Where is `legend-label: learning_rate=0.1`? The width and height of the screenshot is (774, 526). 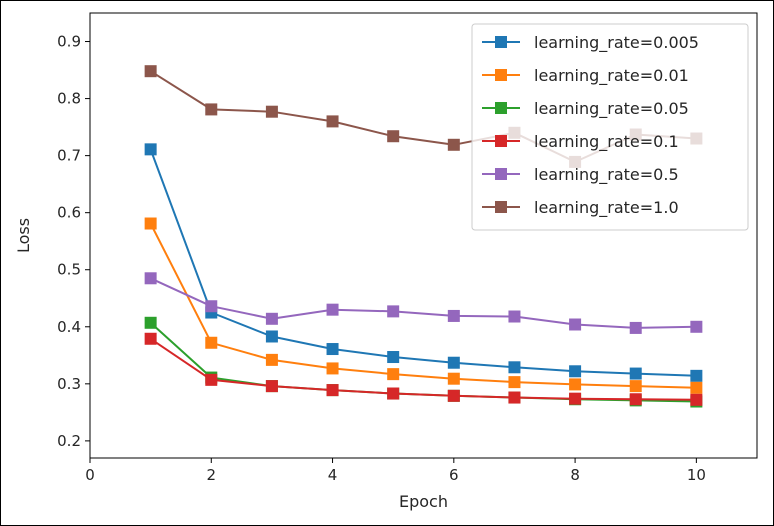
legend-label: learning_rate=0.1 is located at coordinates (606, 142).